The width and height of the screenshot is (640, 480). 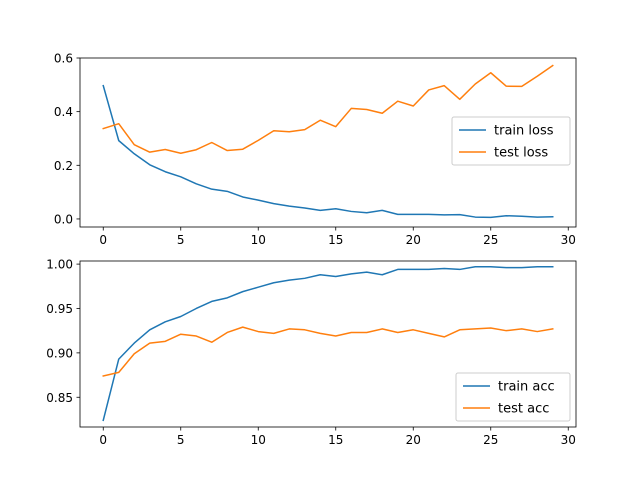 I want to click on legend: train acc test acc, so click(x=513, y=397).